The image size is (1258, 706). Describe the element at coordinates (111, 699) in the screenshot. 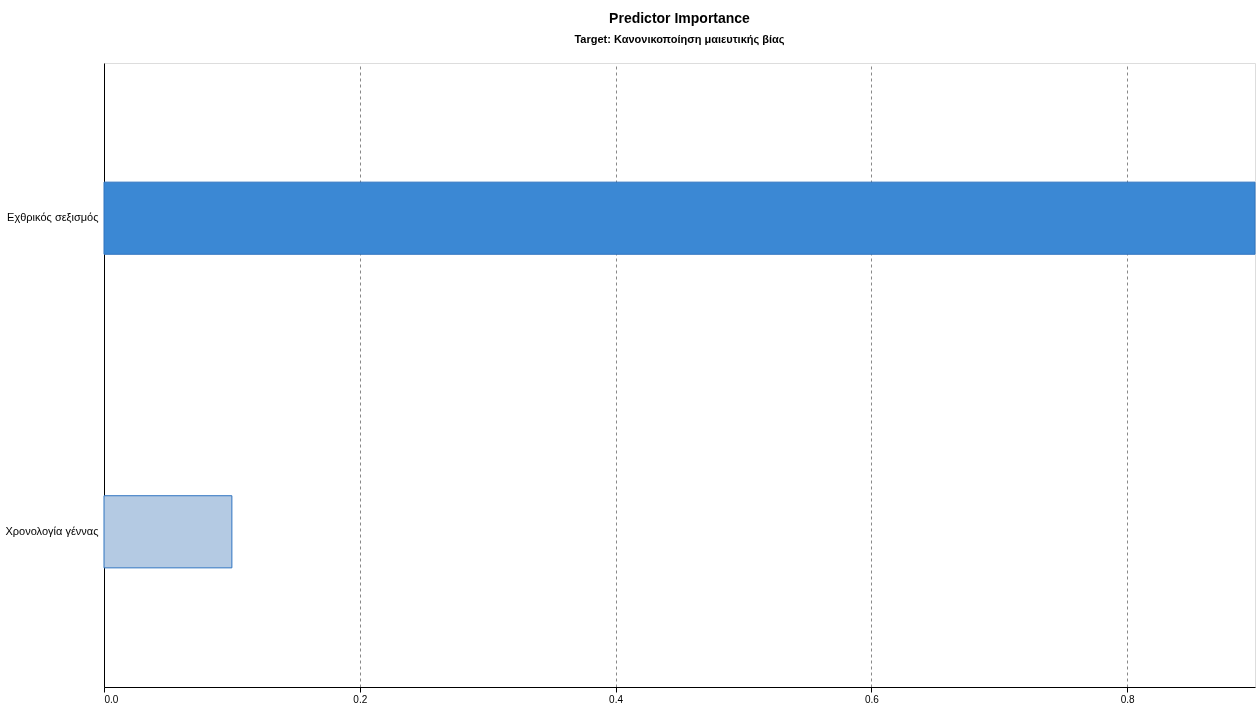

I see `x-tick-label: 0.0` at that location.